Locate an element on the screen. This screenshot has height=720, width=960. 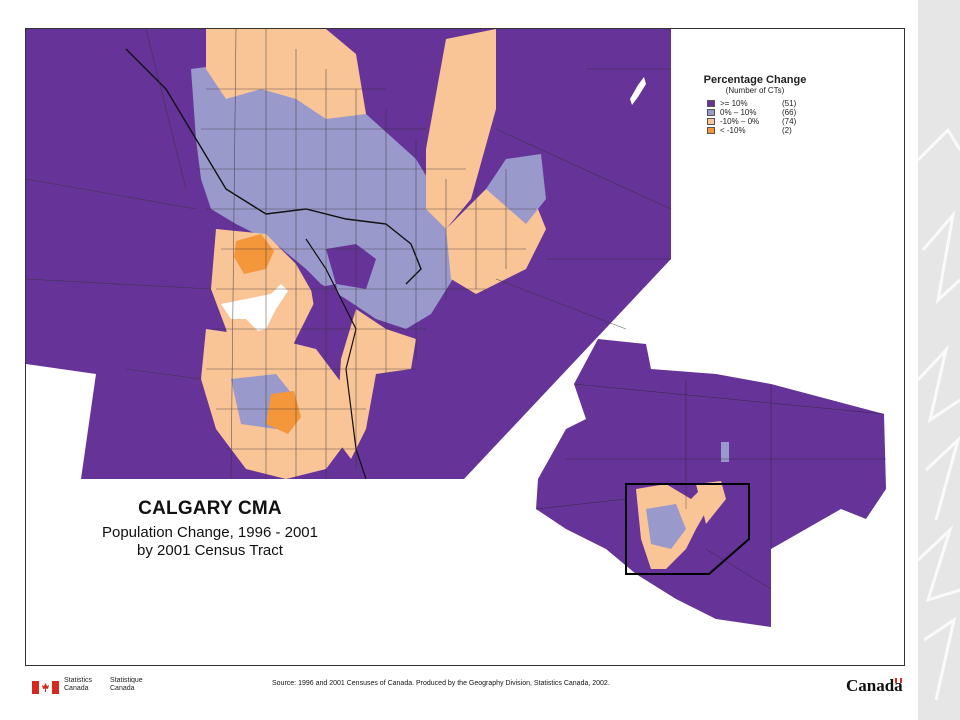
legend-count: (2) is located at coordinates (787, 130).